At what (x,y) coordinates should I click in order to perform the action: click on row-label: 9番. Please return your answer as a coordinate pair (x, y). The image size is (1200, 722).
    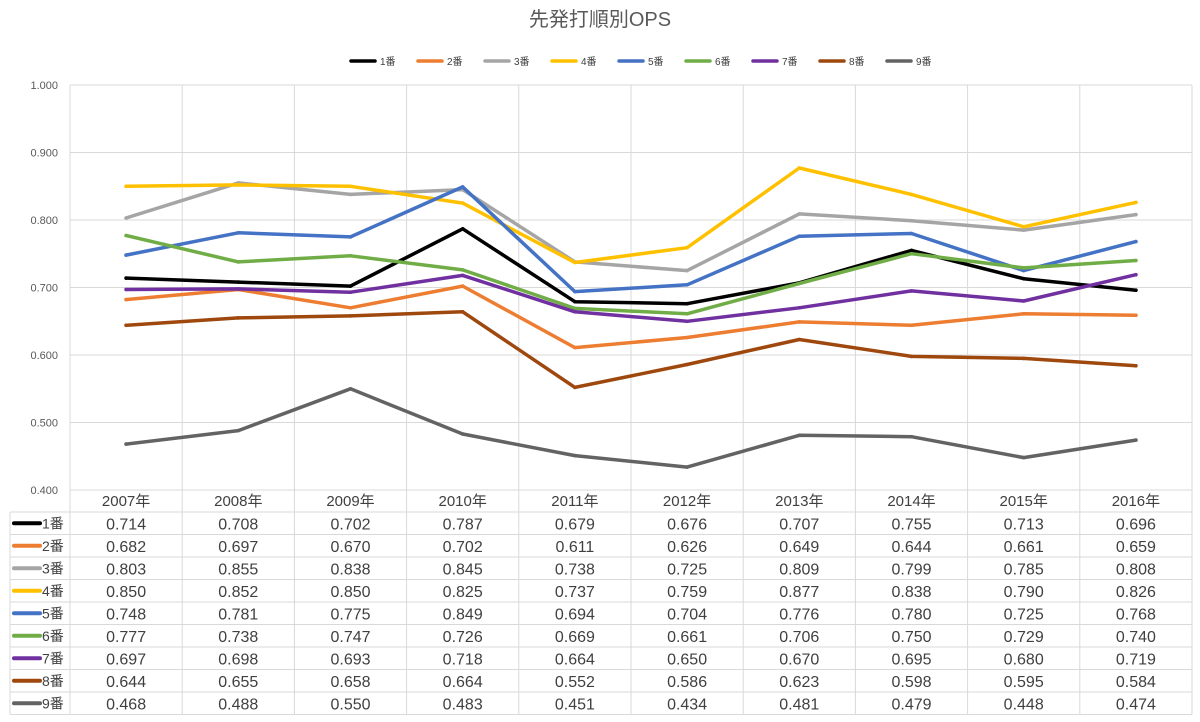
    Looking at the image, I should click on (53, 703).